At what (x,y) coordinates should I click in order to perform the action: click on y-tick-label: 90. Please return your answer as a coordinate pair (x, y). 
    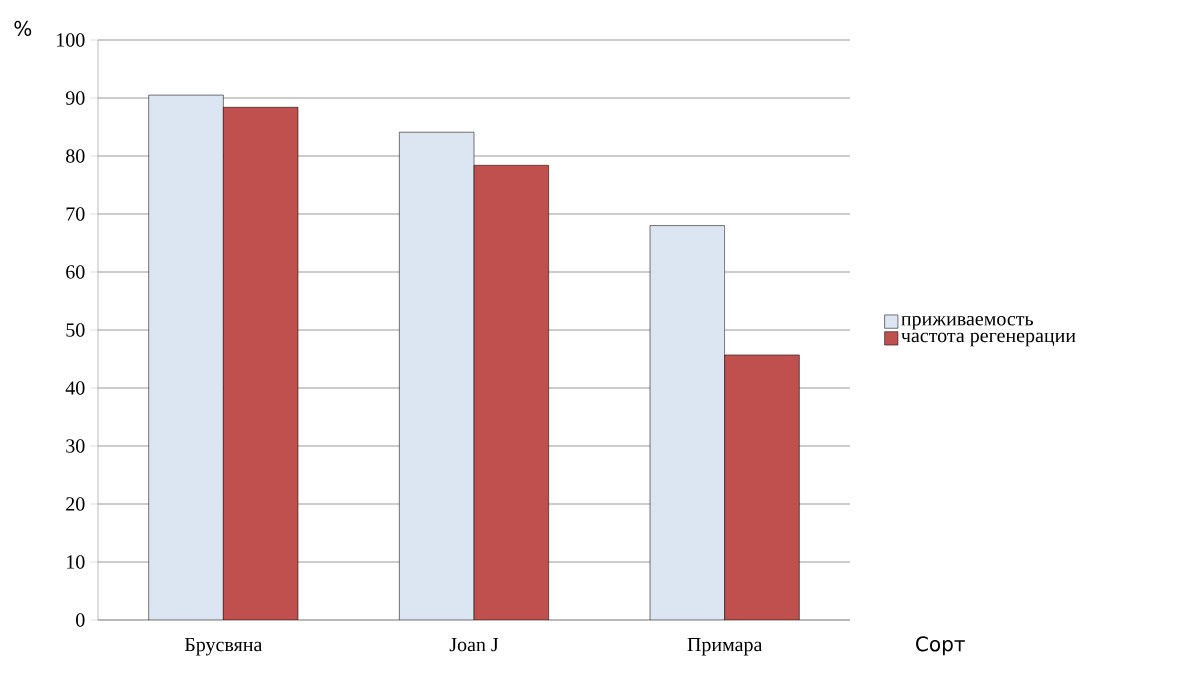
    Looking at the image, I should click on (75, 98).